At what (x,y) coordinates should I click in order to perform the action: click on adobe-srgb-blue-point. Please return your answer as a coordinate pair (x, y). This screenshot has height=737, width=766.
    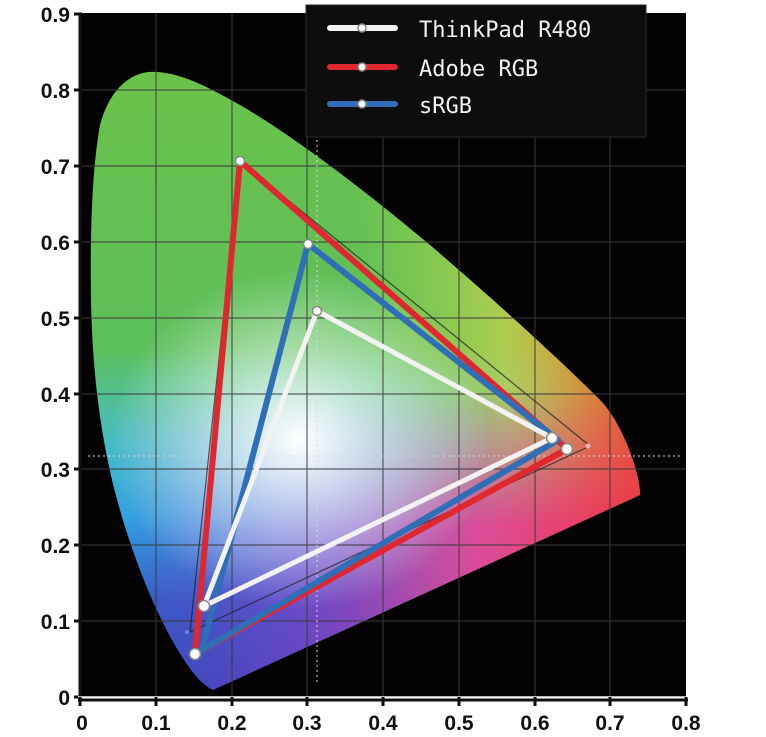
    Looking at the image, I should click on (195, 654).